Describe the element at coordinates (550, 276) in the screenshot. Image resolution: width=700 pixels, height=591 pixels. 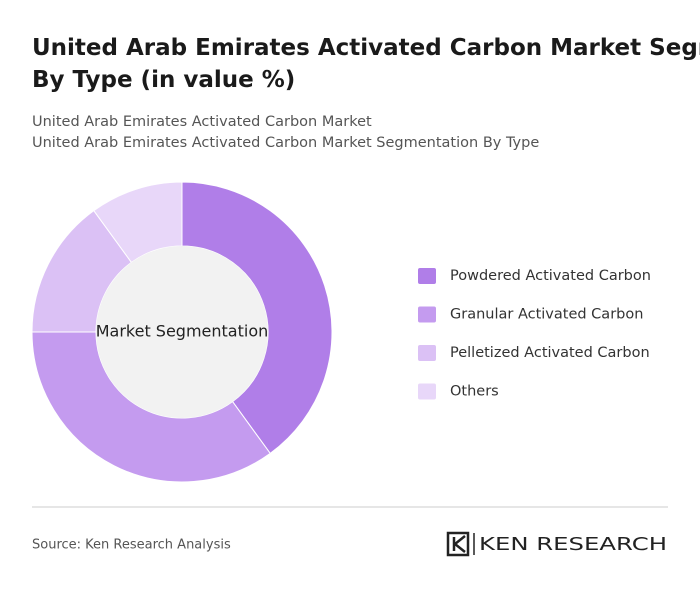
I see `legend-label: Powdered Activated Carbon` at that location.